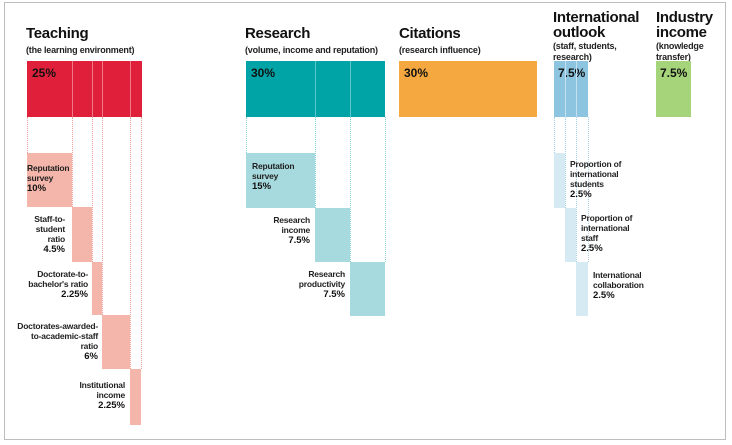 The width and height of the screenshot is (732, 445). What do you see at coordinates (673, 89) in the screenshot?
I see `industry-main-bar: 7.5%` at bounding box center [673, 89].